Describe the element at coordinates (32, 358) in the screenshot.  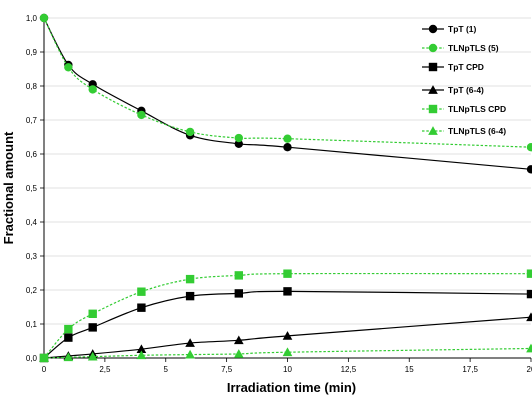
I see `y-tick-label: 0,0` at that location.